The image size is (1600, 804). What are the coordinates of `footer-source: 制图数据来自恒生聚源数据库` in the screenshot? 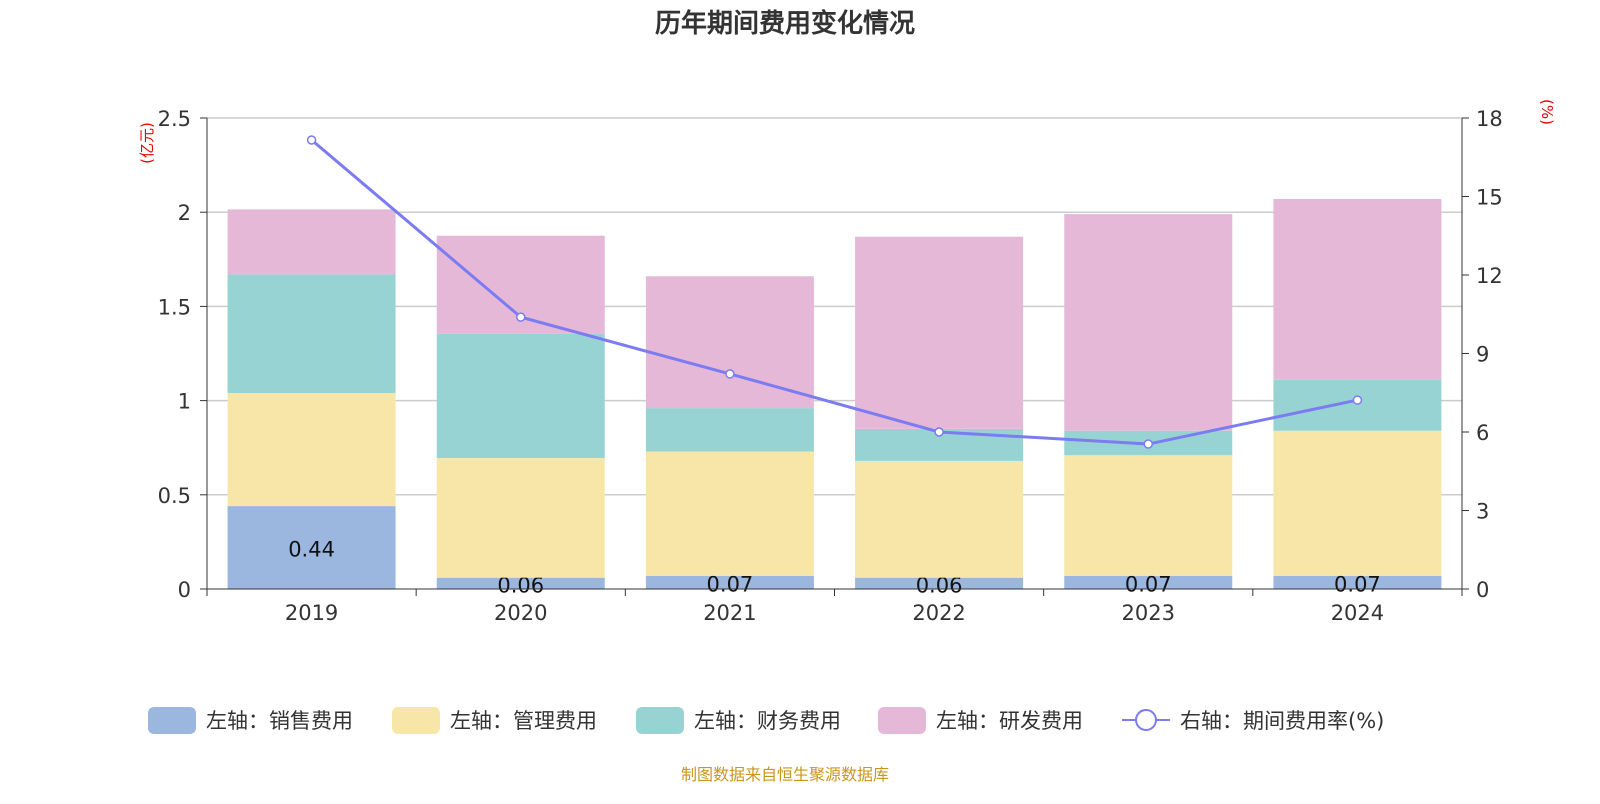 It's located at (785, 774).